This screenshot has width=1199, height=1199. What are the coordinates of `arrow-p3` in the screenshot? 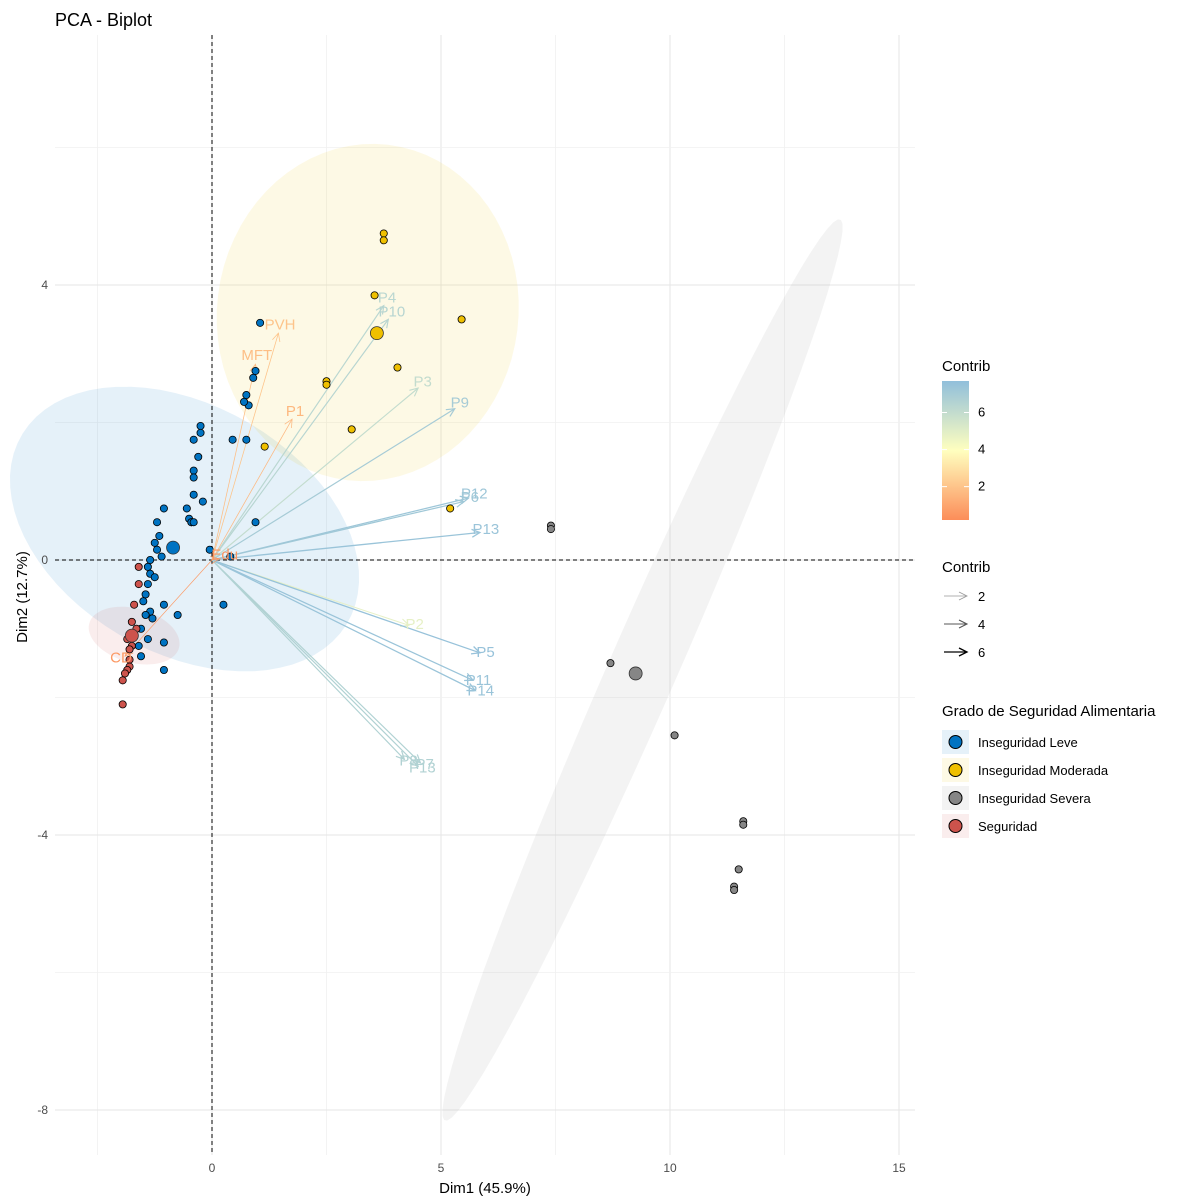 It's located at (315, 474).